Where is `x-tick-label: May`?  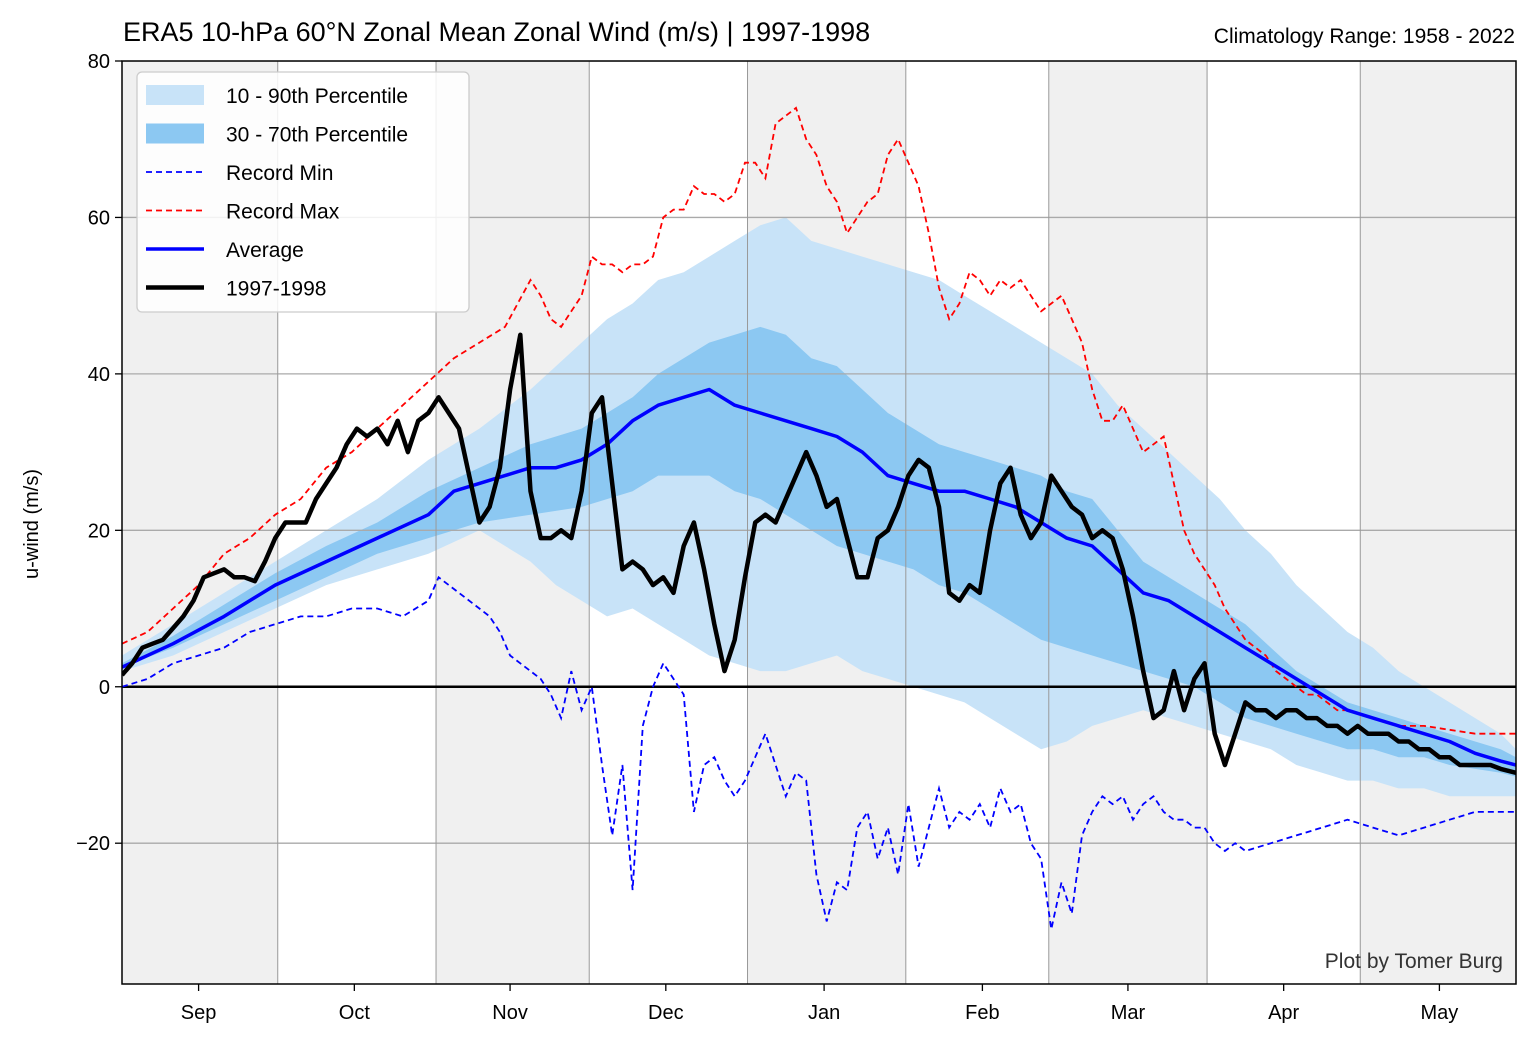 x-tick-label: May is located at coordinates (1440, 1013).